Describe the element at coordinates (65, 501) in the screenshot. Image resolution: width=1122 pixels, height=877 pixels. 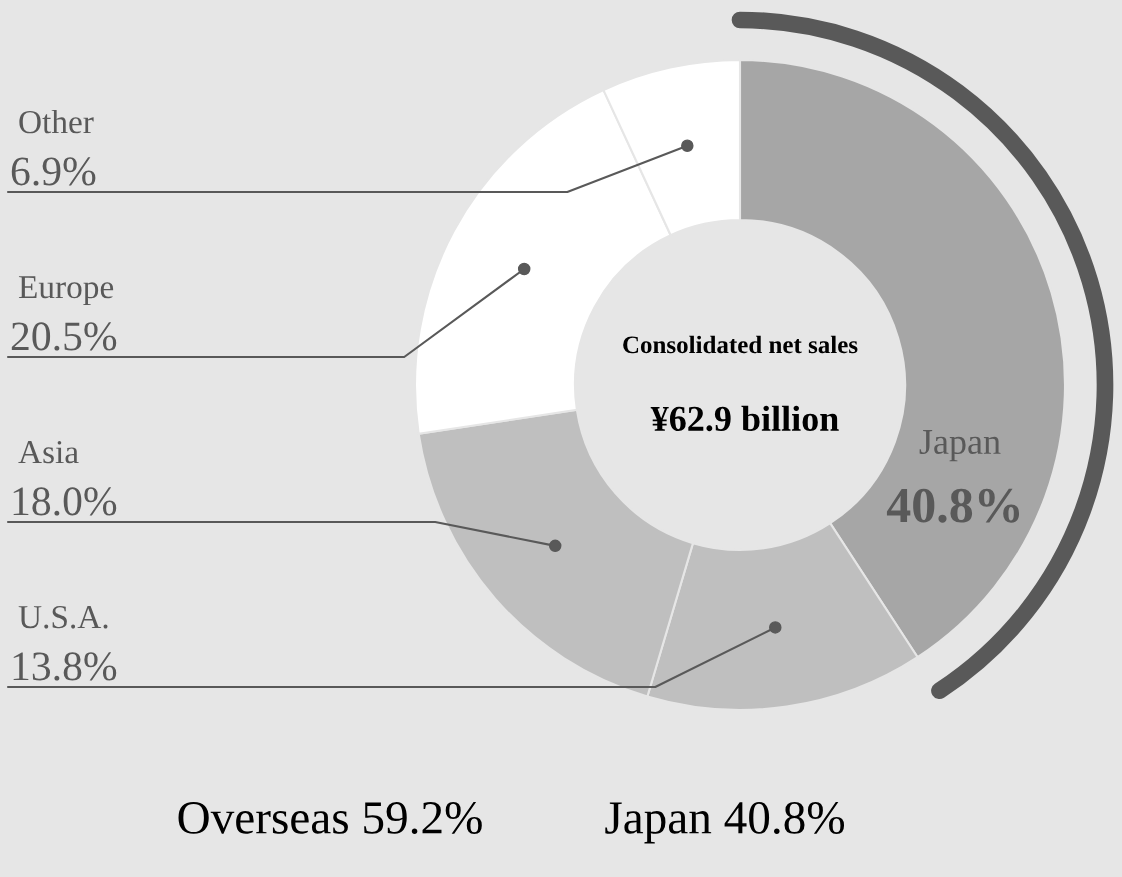
I see `data-label: 18.0%` at that location.